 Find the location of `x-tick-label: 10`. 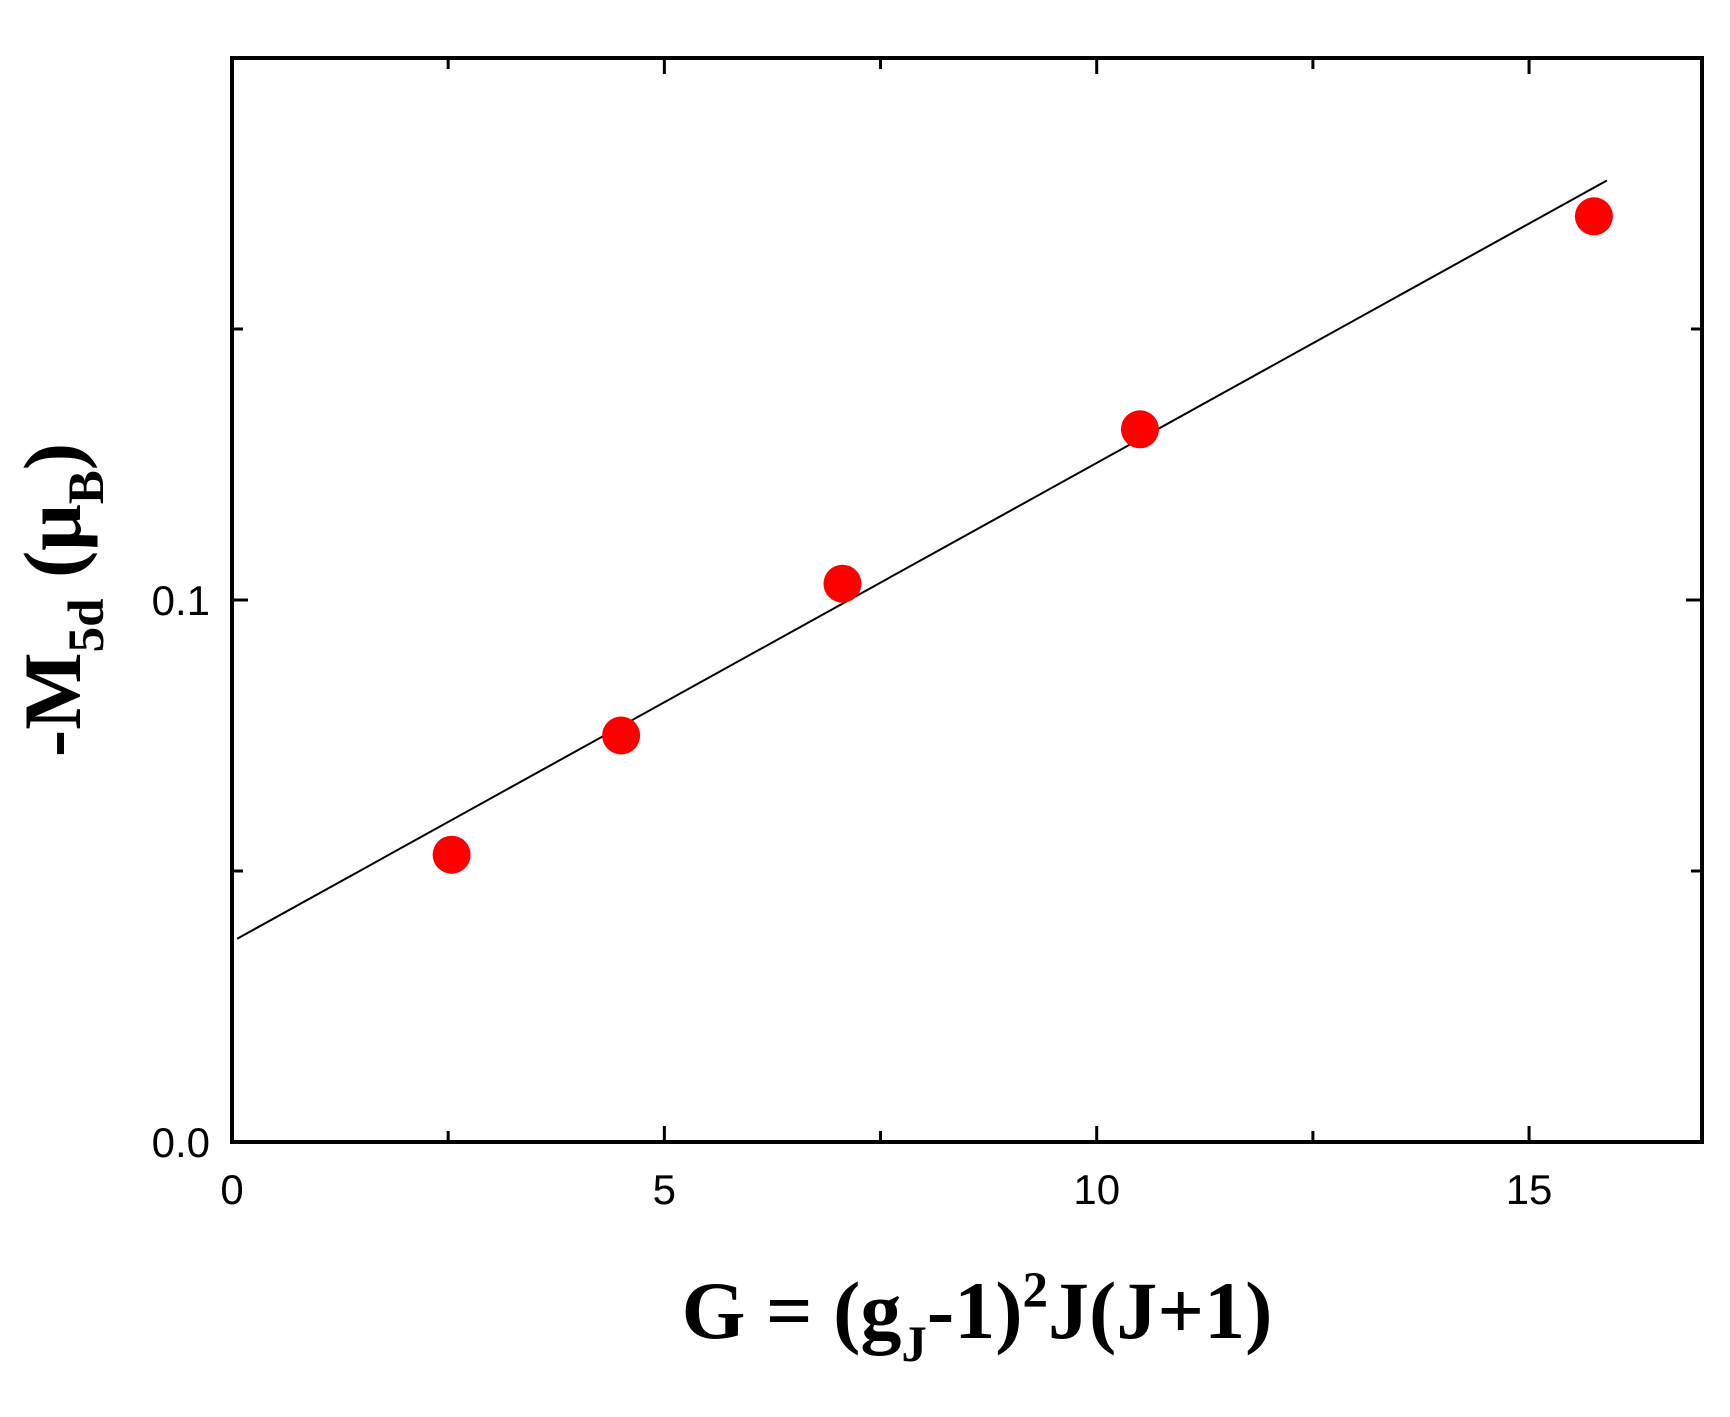

x-tick-label: 10 is located at coordinates (1096, 1189).